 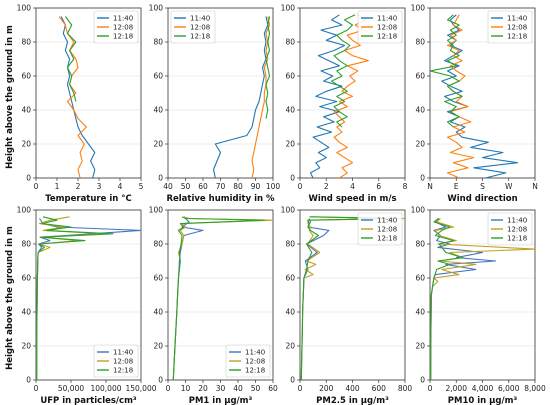 I want to click on xtick-label: 3, so click(x=99, y=186).